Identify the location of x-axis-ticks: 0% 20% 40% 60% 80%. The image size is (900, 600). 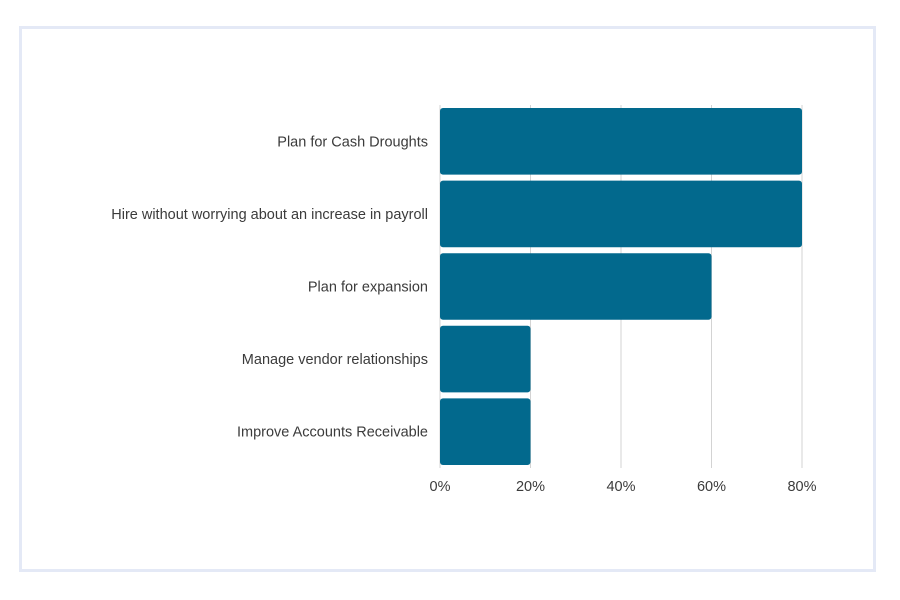
(623, 487).